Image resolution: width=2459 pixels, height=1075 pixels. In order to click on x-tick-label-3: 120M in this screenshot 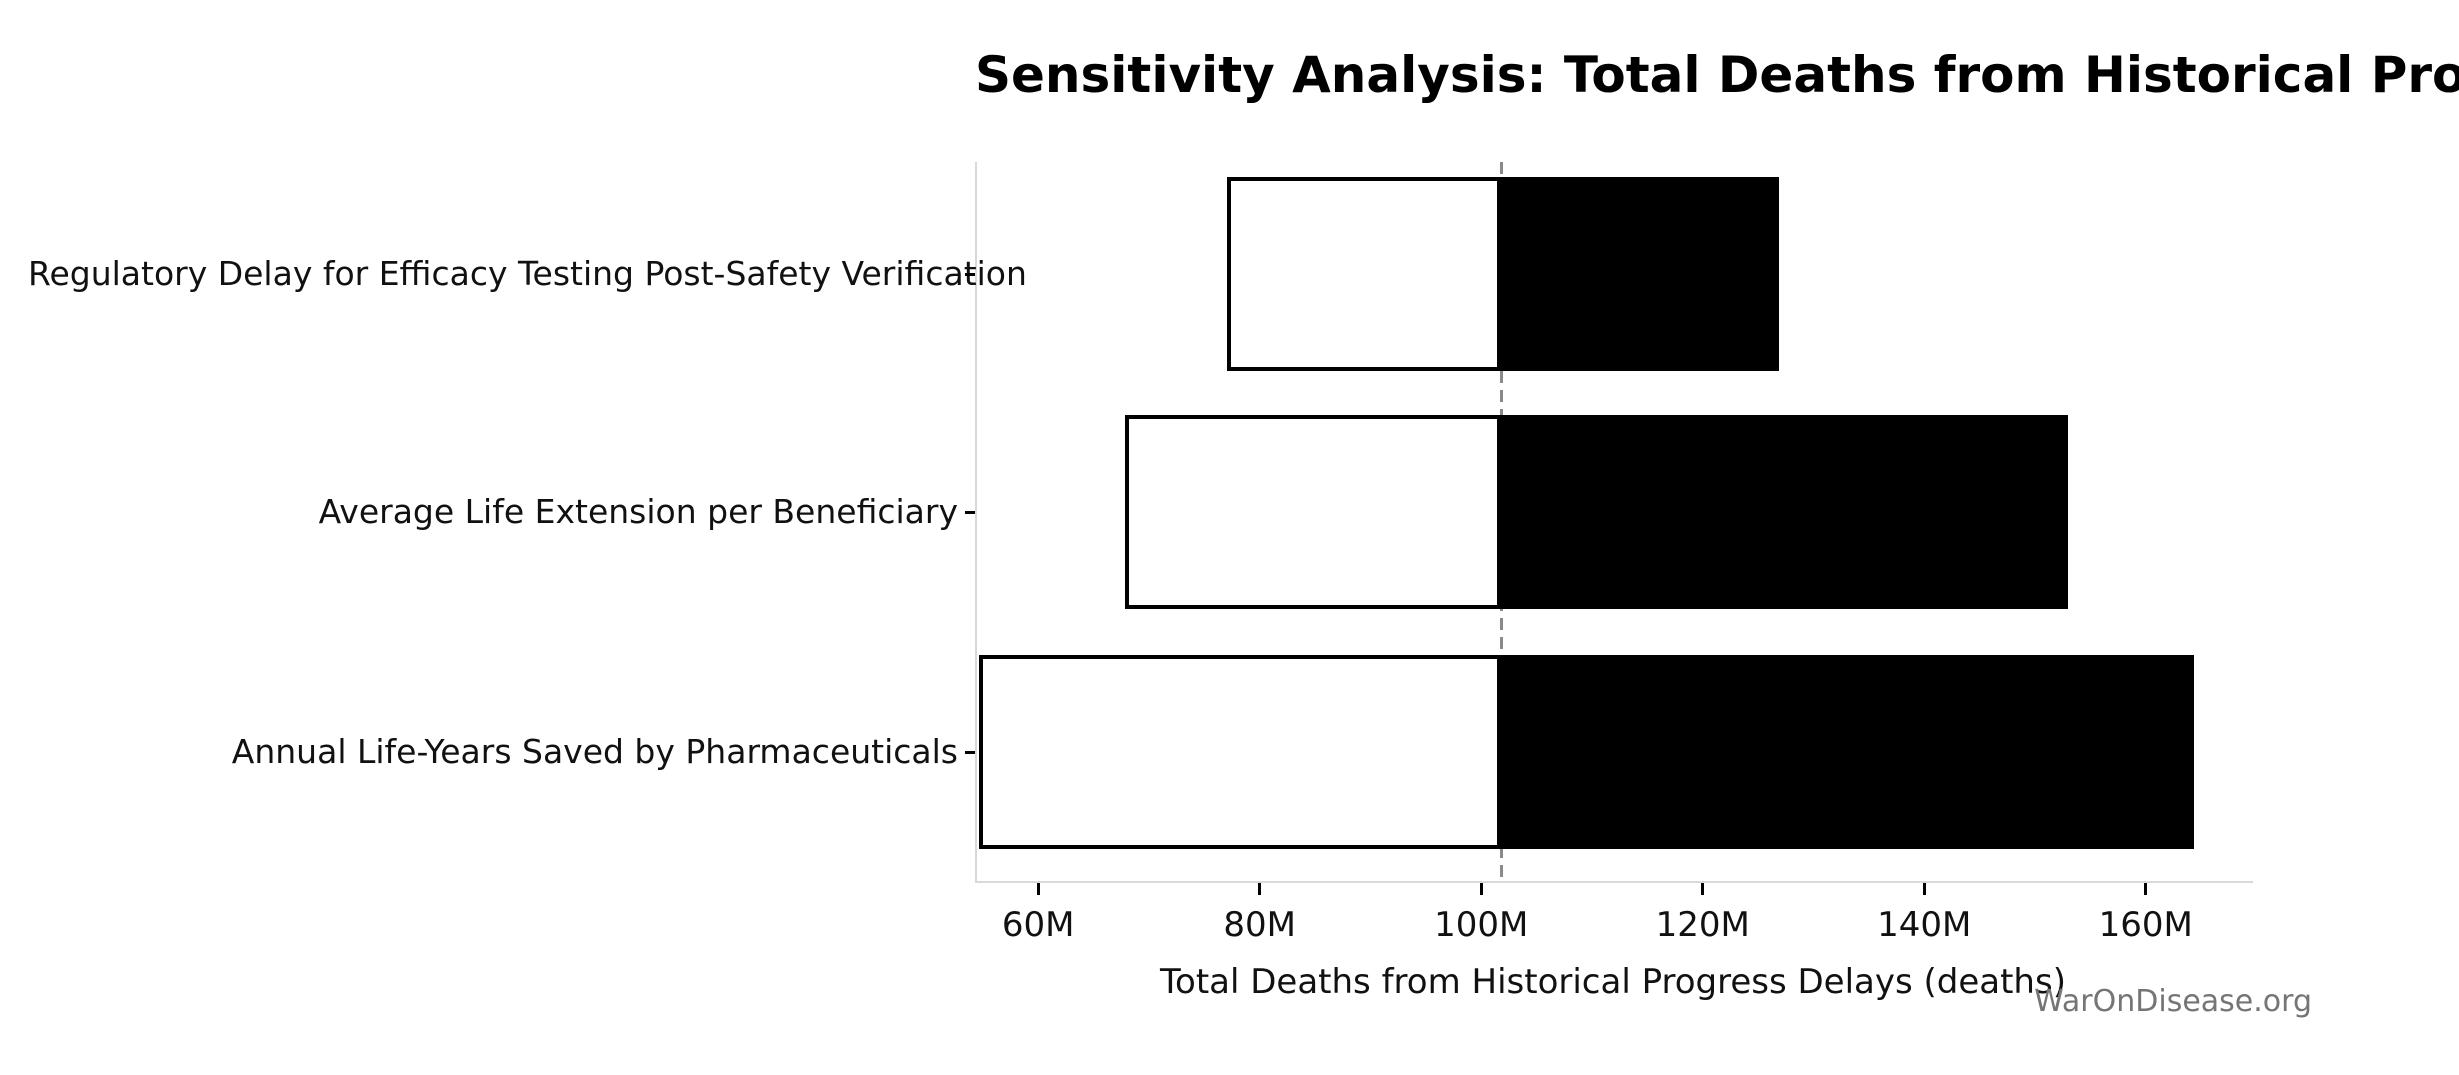, I will do `click(1702, 925)`.